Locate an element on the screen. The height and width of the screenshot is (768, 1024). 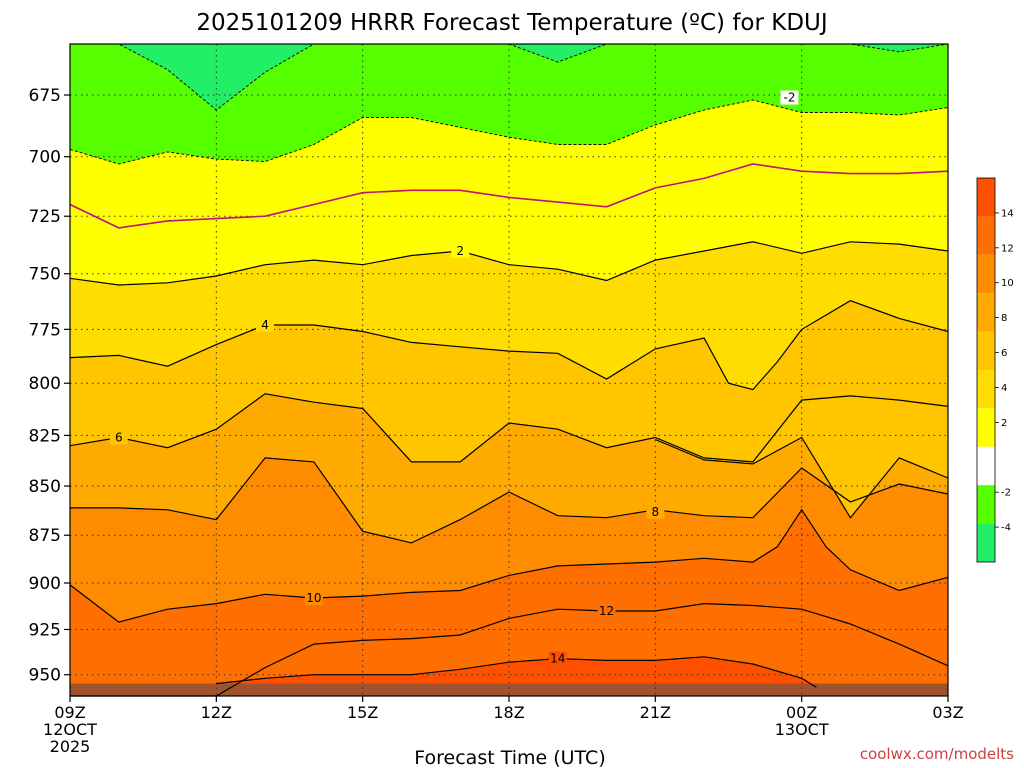
y-tick-label-725: 725 is located at coordinates (45, 217).